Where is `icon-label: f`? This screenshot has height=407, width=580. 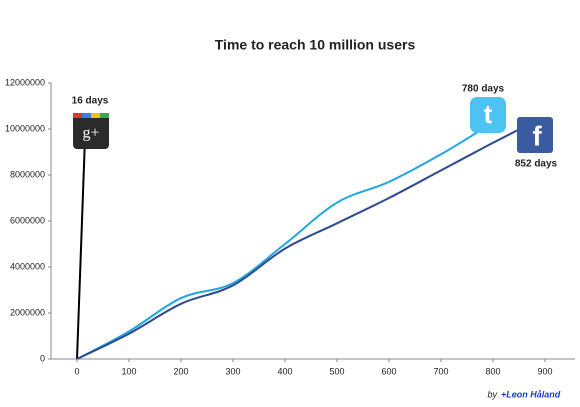 icon-label: f is located at coordinates (537, 135).